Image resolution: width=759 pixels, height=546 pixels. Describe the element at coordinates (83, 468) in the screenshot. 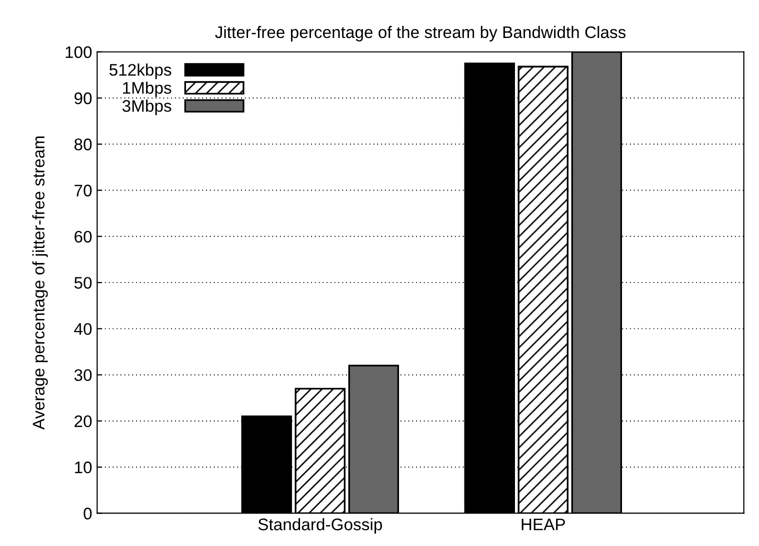

I see `y-tick-label: 10` at that location.